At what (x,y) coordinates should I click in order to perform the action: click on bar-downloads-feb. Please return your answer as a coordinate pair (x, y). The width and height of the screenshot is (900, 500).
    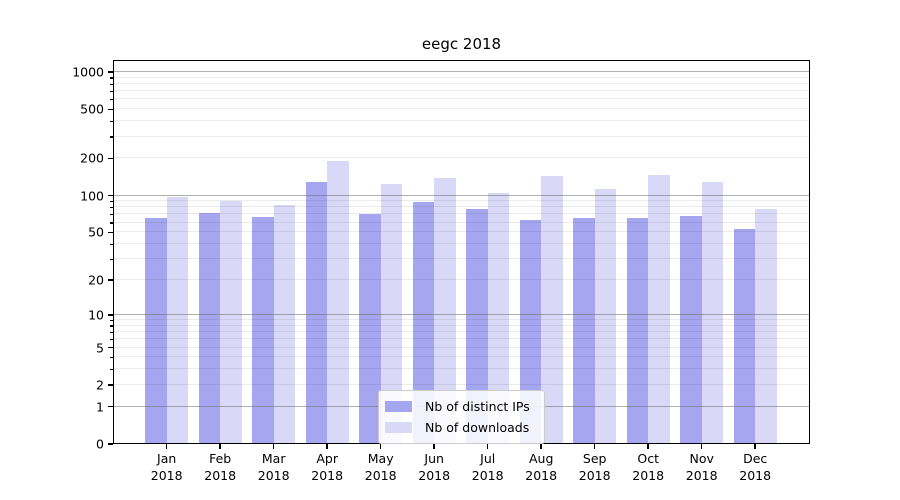
    Looking at the image, I should click on (231, 322).